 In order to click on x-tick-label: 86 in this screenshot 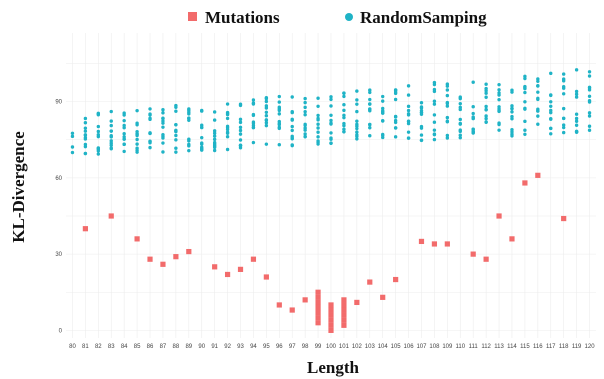, I will do `click(150, 347)`.